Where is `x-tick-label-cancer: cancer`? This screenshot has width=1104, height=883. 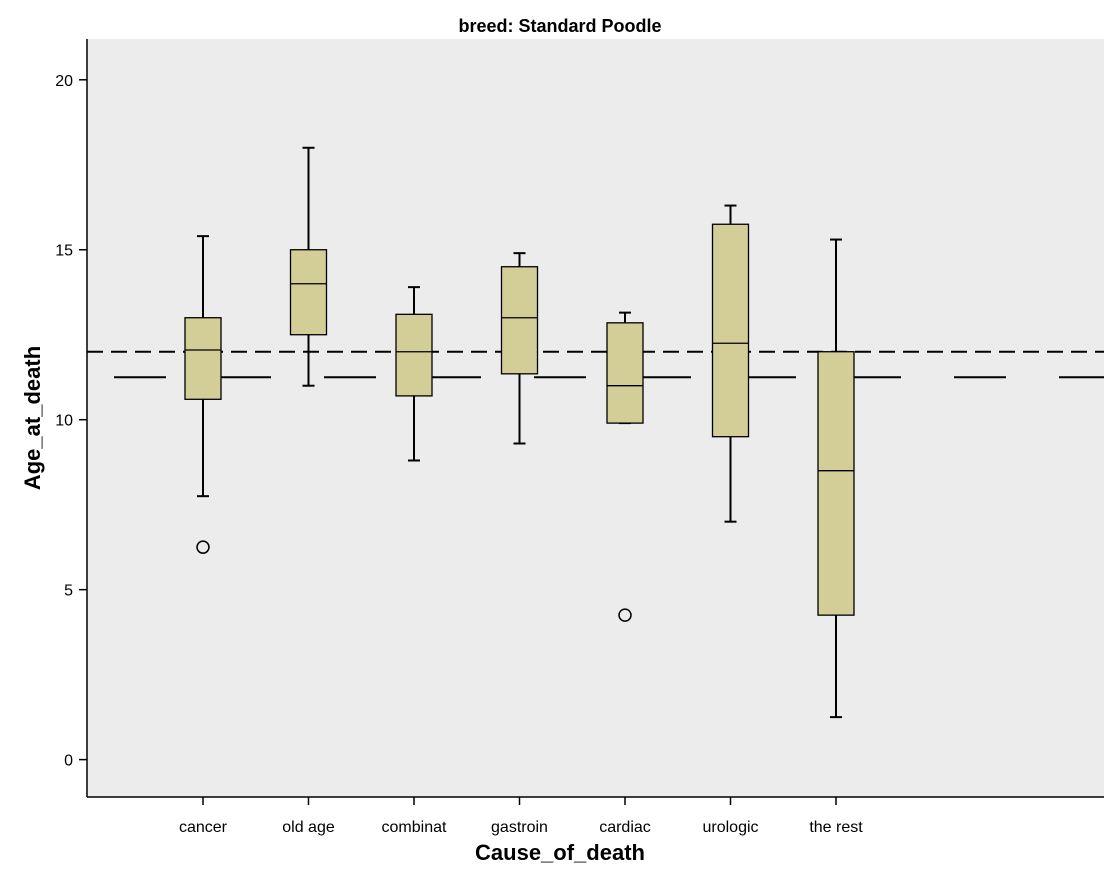
x-tick-label-cancer: cancer is located at coordinates (203, 827).